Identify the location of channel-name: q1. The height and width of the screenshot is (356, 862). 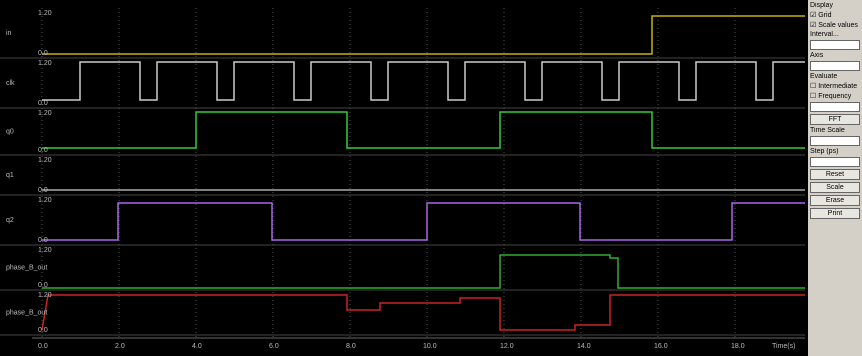
(10, 175).